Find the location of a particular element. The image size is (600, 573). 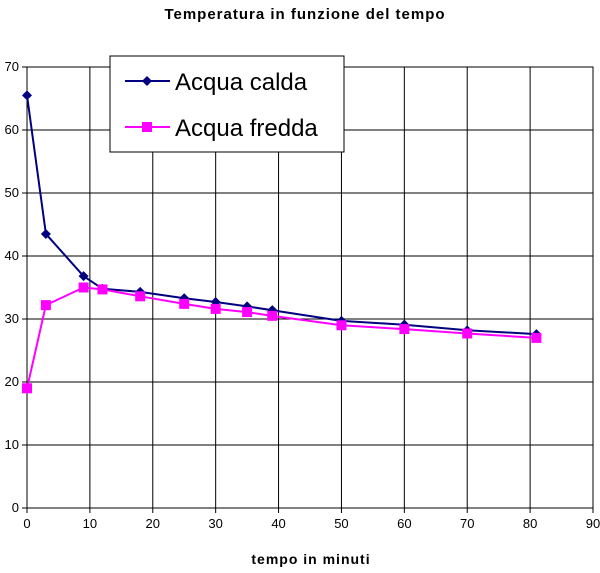

y-tick-label: 30 is located at coordinates (12, 318).